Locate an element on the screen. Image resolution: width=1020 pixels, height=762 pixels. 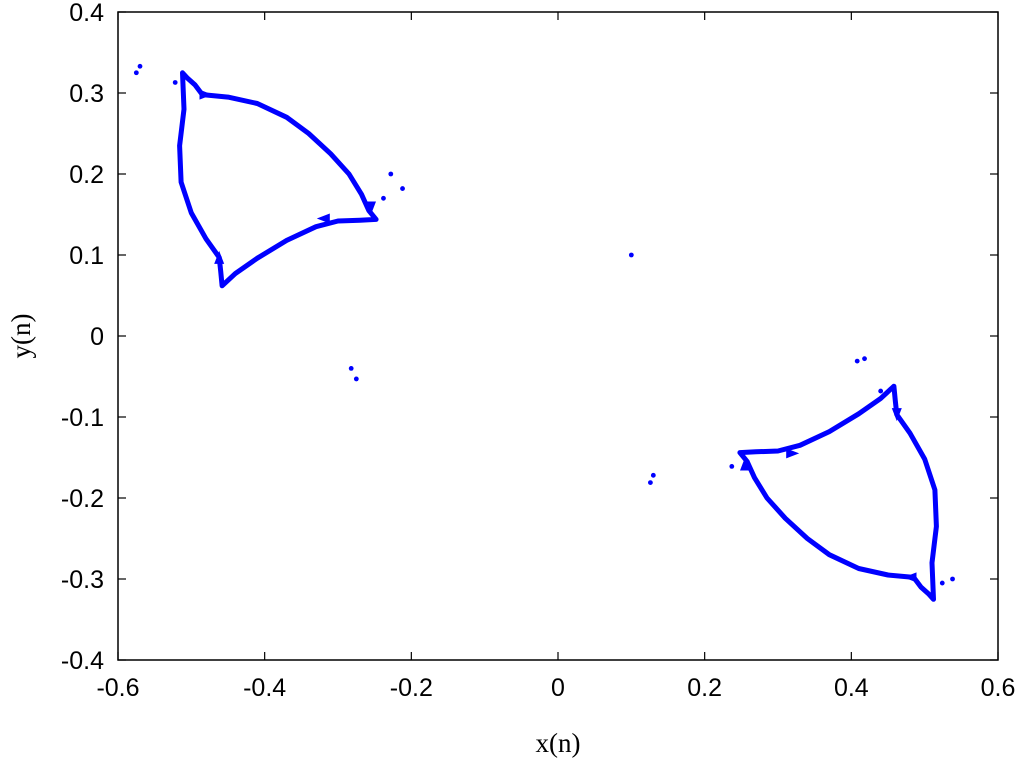
y-tick-label: 0.1 is located at coordinates (86, 256).